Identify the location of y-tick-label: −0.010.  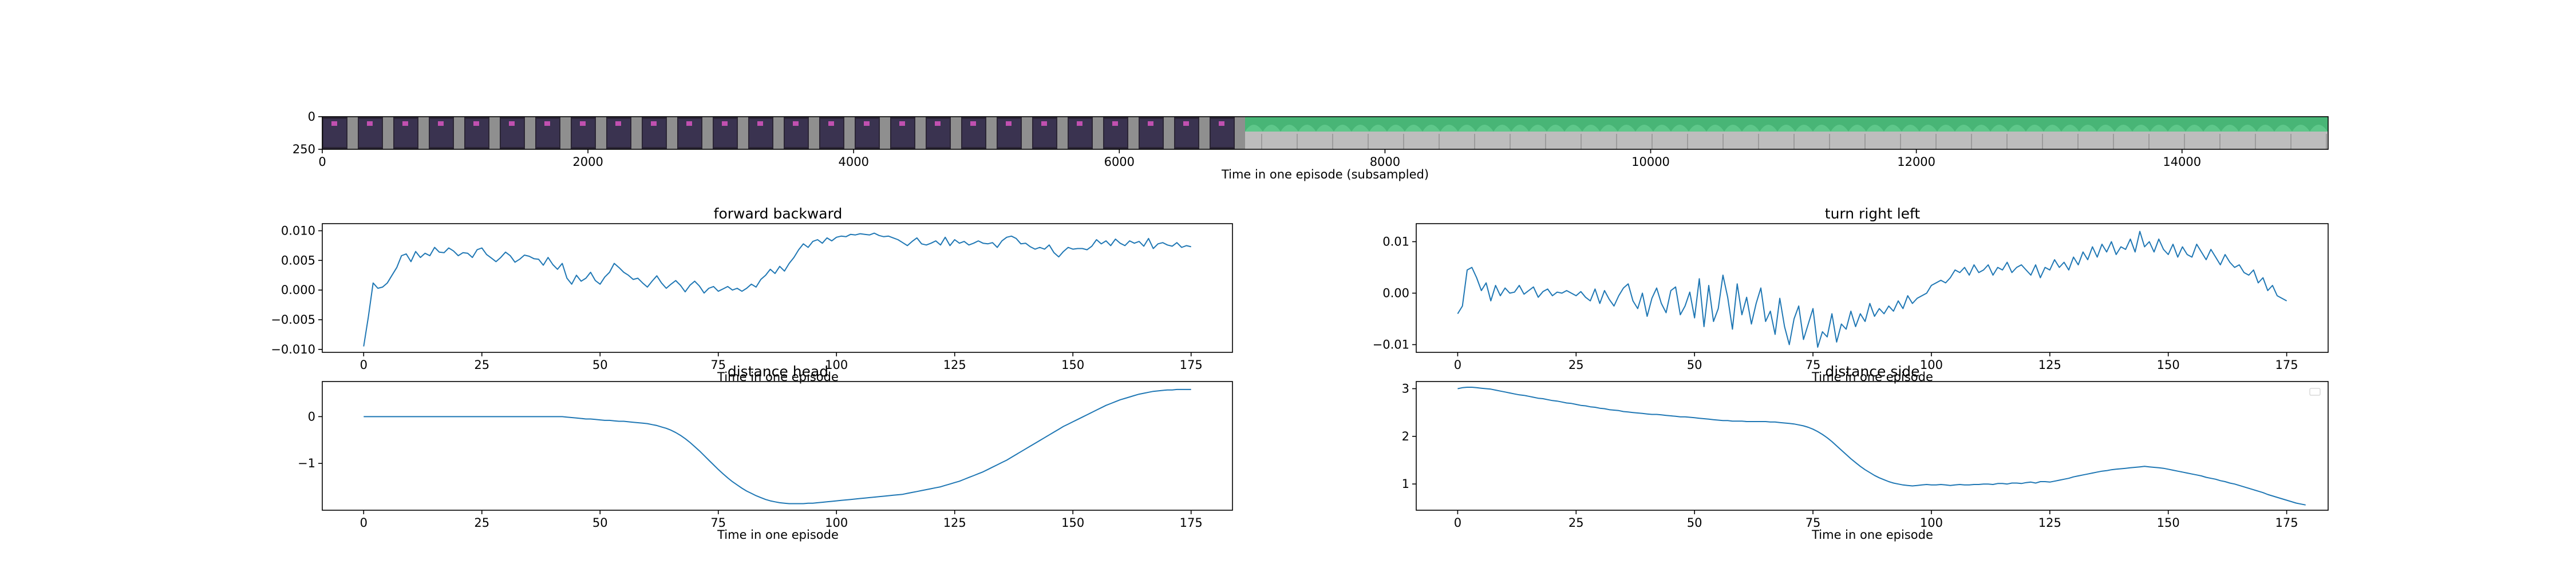
(293, 349).